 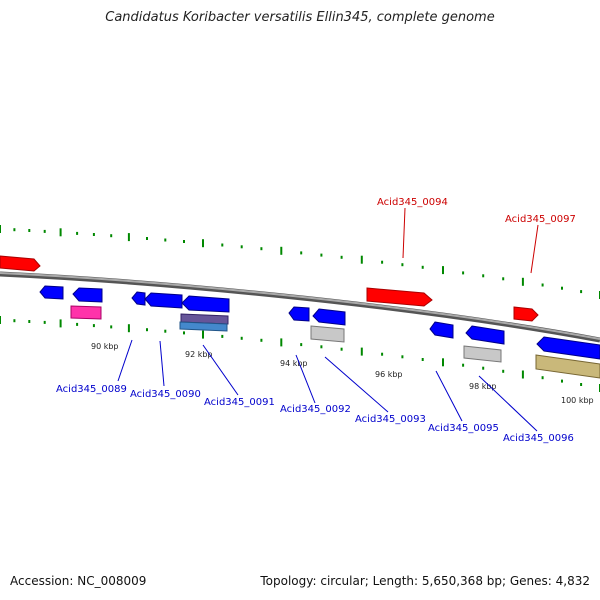 I want to click on forward-gene, so click(x=20, y=263).